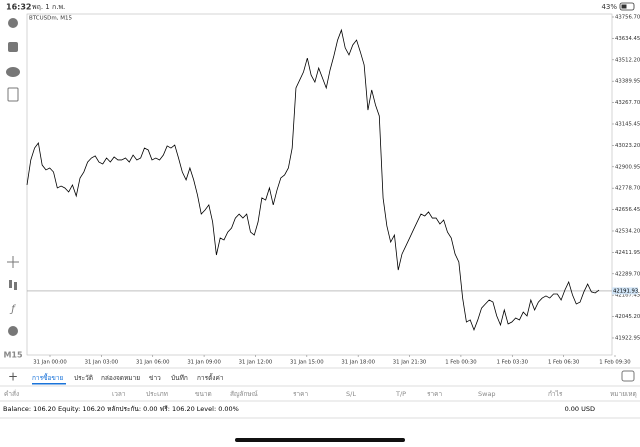  What do you see at coordinates (49, 384) in the screenshot?
I see `active-tab-indicator` at bounding box center [49, 384].